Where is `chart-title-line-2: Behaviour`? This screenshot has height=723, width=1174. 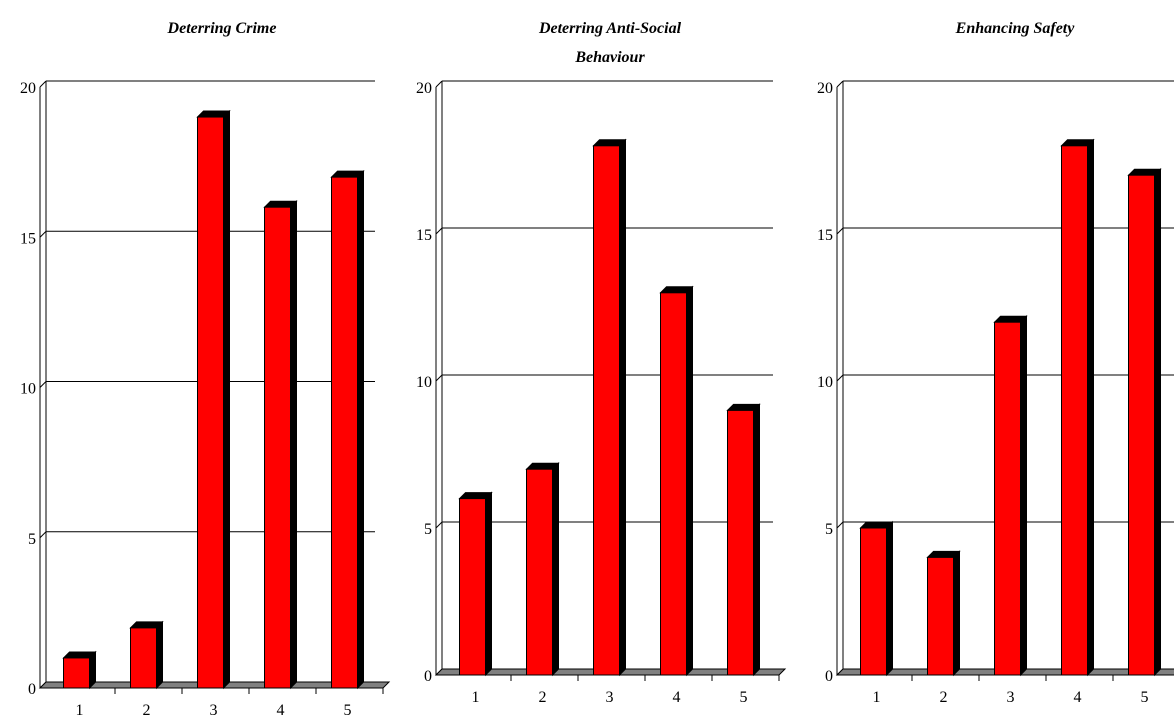
chart-title-line-2: Behaviour is located at coordinates (609, 57).